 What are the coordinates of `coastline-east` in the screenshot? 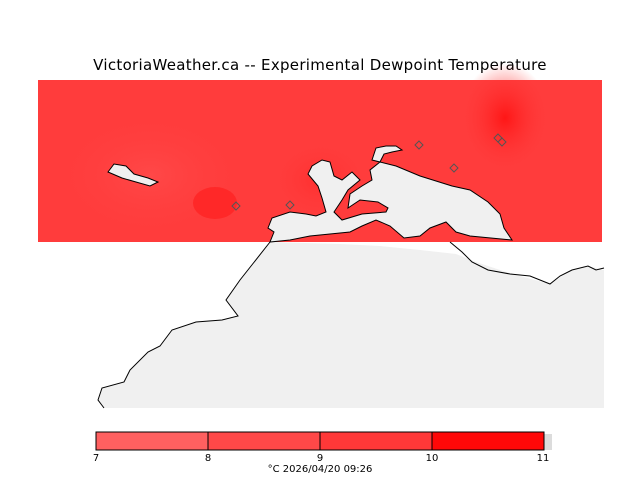 It's located at (527, 263).